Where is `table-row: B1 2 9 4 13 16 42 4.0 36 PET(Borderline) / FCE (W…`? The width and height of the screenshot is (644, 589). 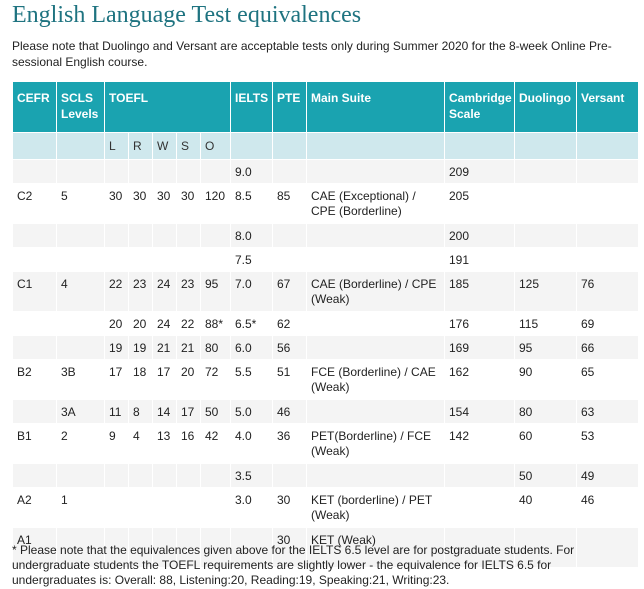 table-row: B1 2 9 4 13 16 42 4.0 36 PET(Borderline) / FCE (W… is located at coordinates (325, 443).